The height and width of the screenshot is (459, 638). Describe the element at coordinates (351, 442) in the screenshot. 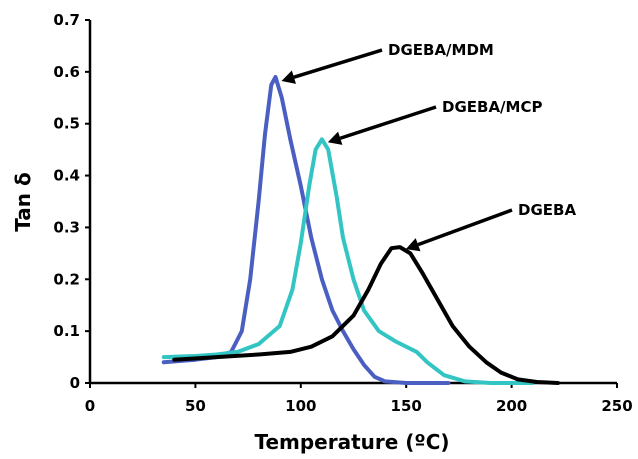

I see `x-axis-title: Temperature (ºC)` at that location.